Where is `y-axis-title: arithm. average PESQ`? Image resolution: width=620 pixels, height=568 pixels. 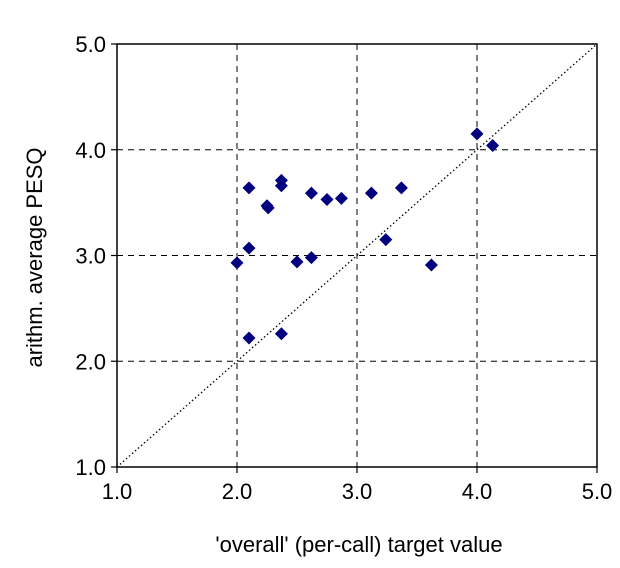
y-axis-title: arithm. average PESQ is located at coordinates (34, 257).